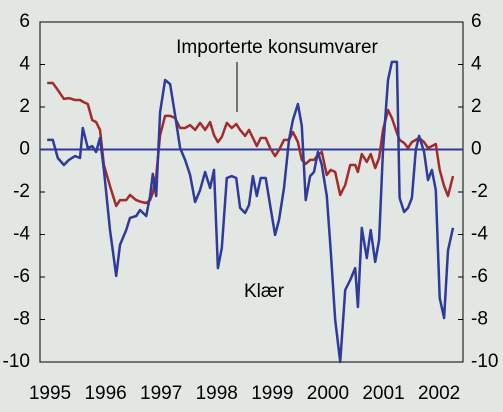 This screenshot has height=412, width=503. I want to click on x-tick-label: 2001, so click(383, 393).